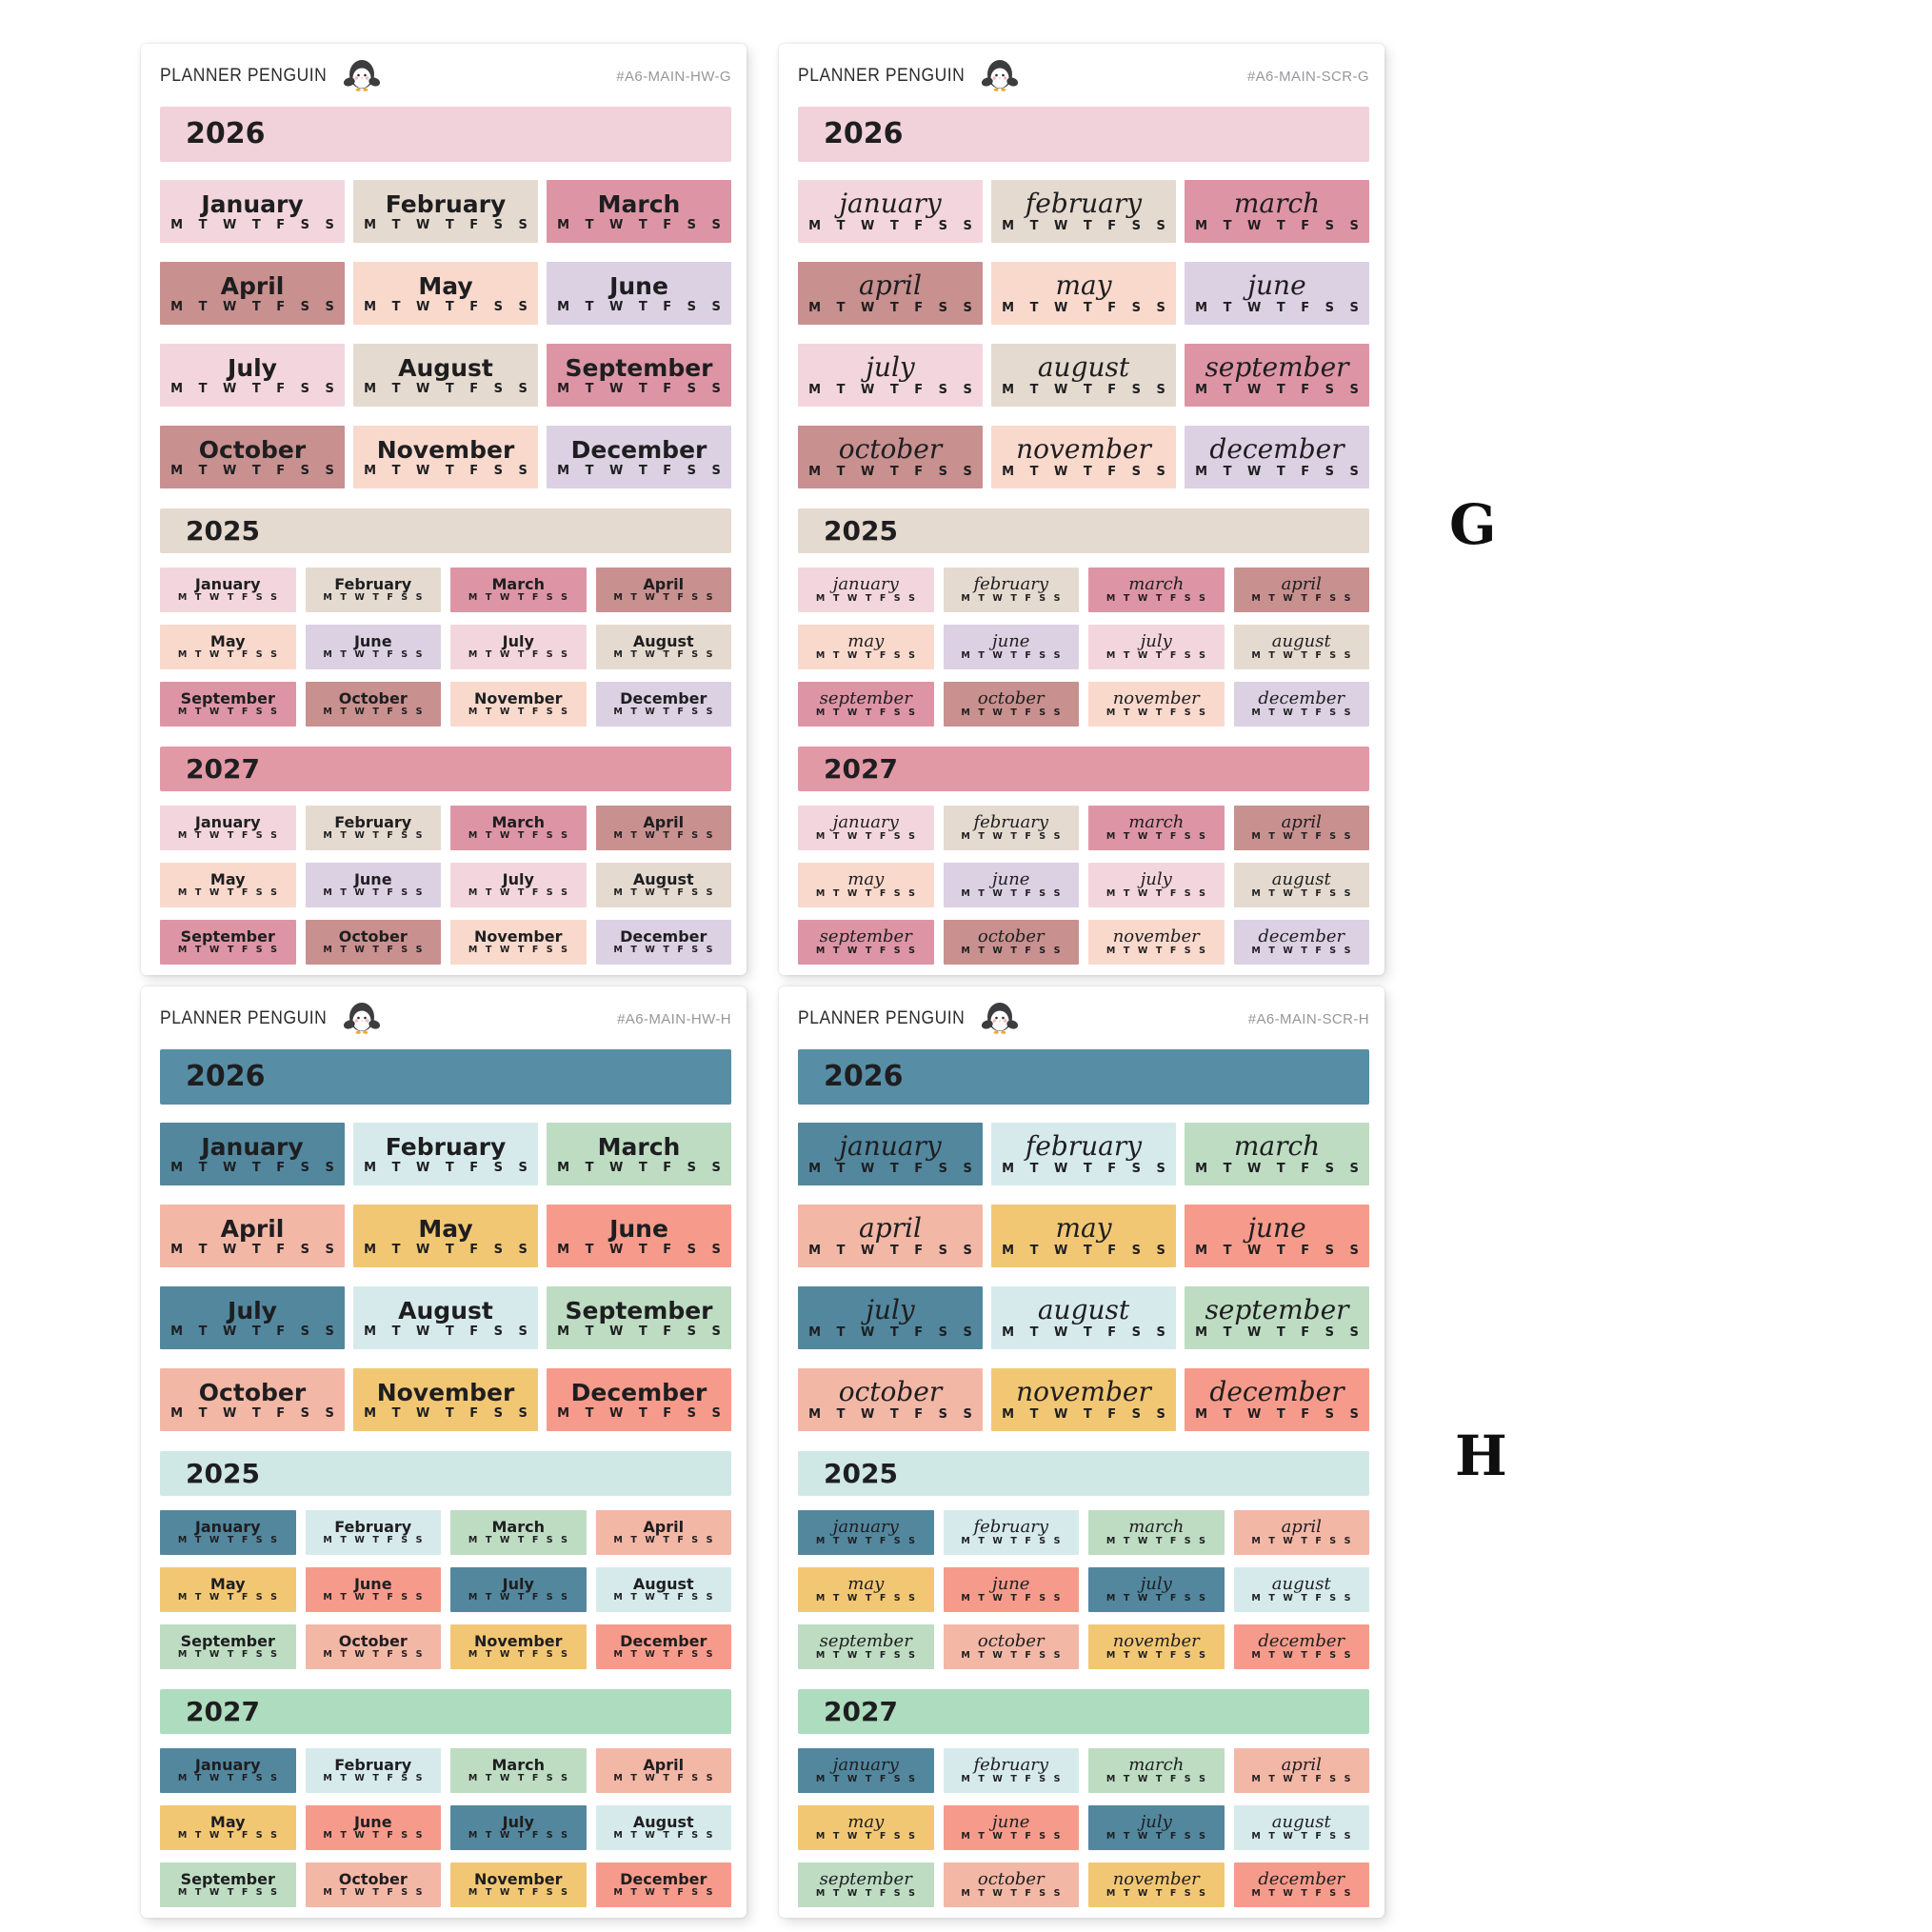 This screenshot has width=1932, height=1932. What do you see at coordinates (518, 704) in the screenshot?
I see `month-sticker: November M T W T F S S` at bounding box center [518, 704].